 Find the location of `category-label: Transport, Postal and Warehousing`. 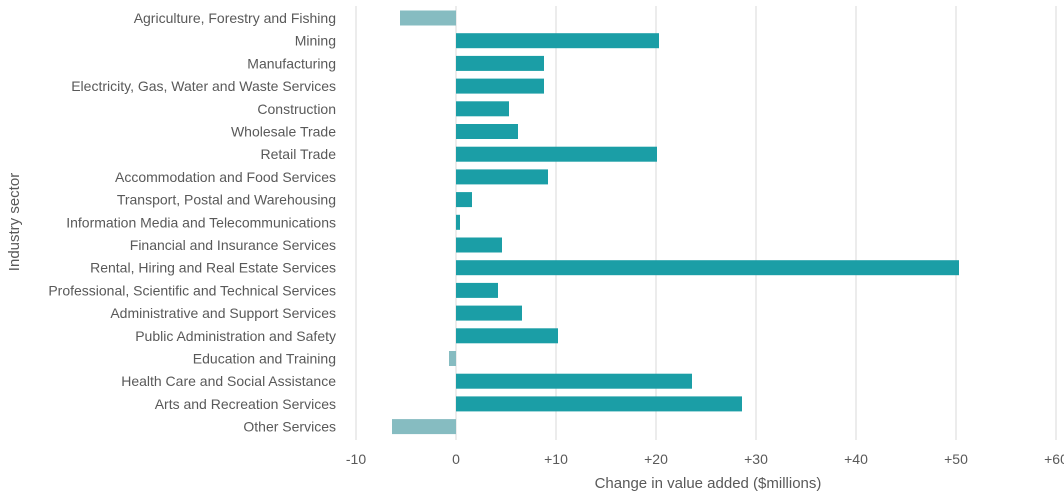

category-label: Transport, Postal and Warehousing is located at coordinates (226, 200).